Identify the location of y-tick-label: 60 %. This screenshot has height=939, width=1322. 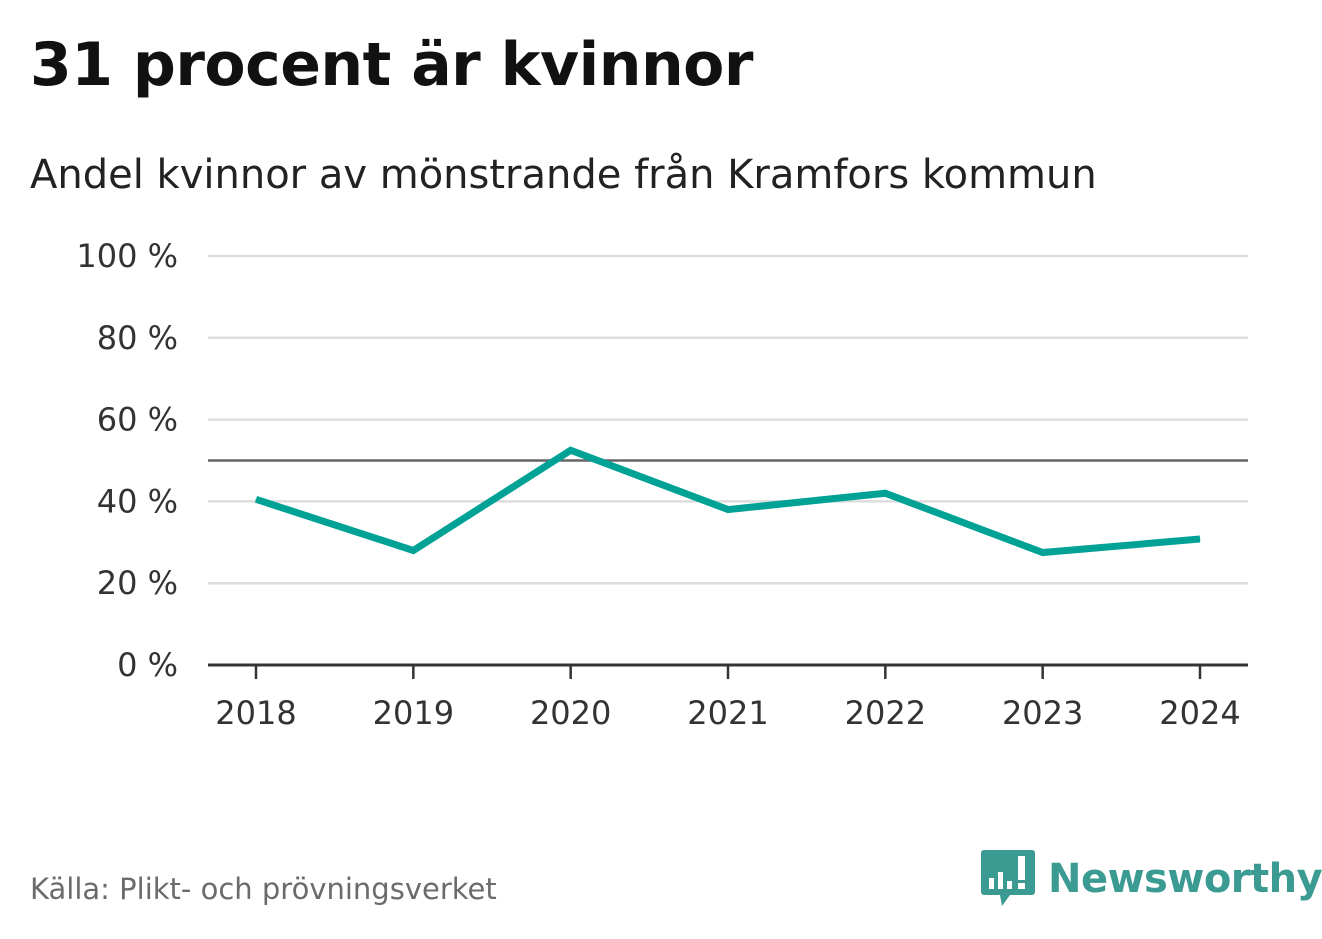
(137, 420).